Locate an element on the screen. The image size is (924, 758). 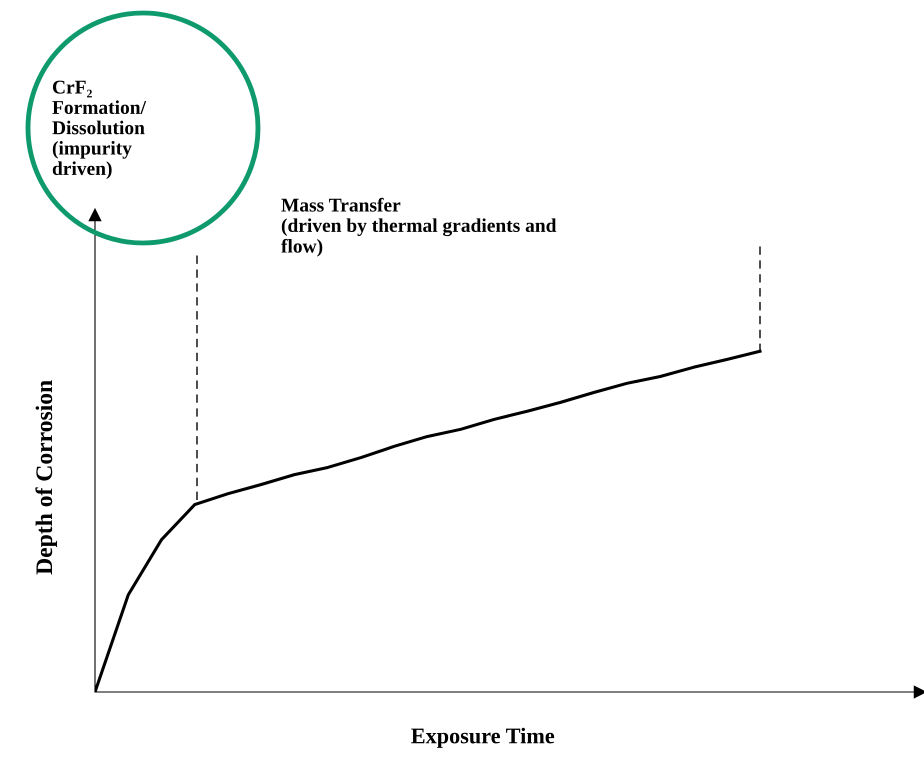
y-axis-title: Depth of Corrosion is located at coordinates (46, 477).